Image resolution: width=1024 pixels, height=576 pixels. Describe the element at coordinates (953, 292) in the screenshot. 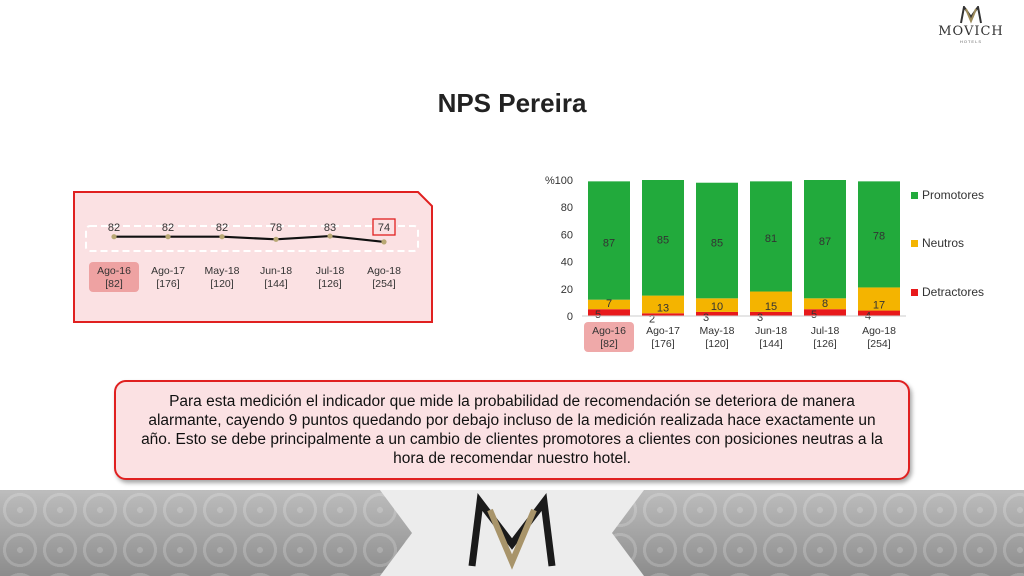

I see `legend-label: Detractores` at that location.